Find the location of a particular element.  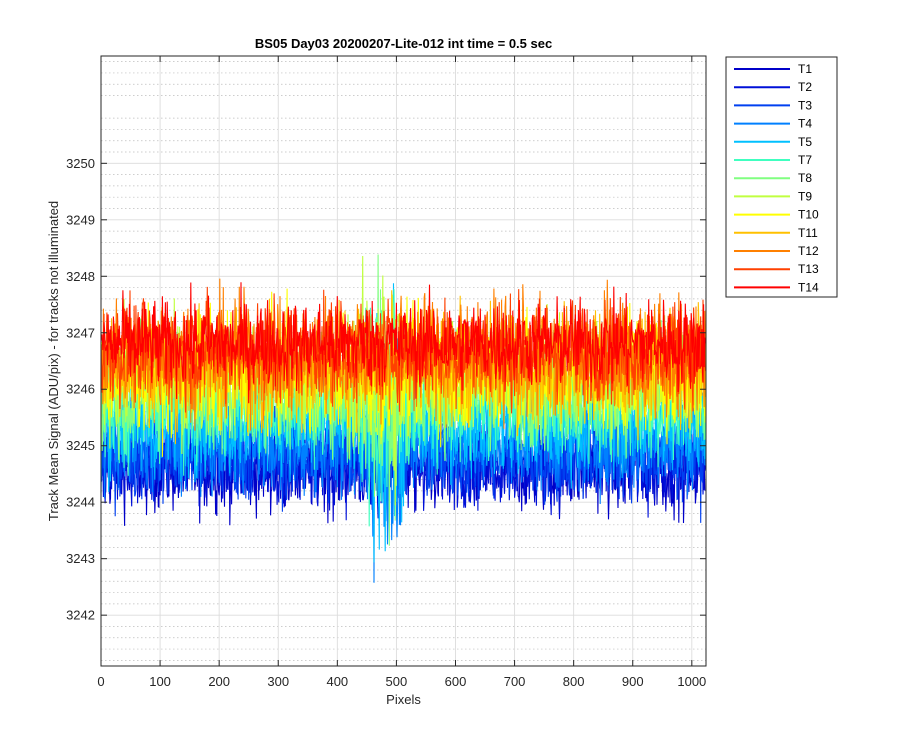

legend-label-t3: T3 is located at coordinates (805, 105).